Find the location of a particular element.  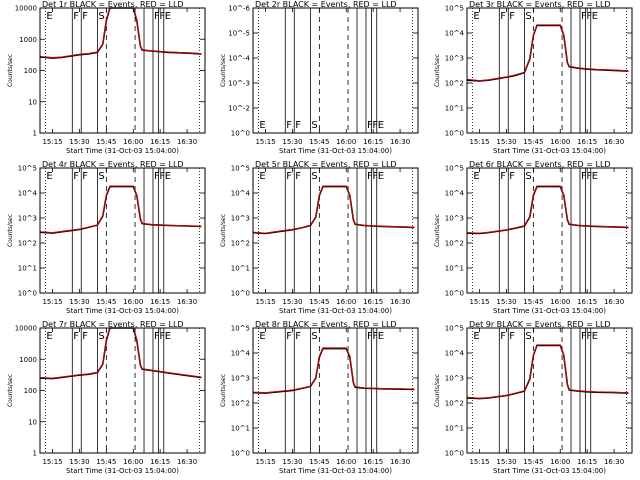

y-tick-label: 10^2 is located at coordinates (454, 404).